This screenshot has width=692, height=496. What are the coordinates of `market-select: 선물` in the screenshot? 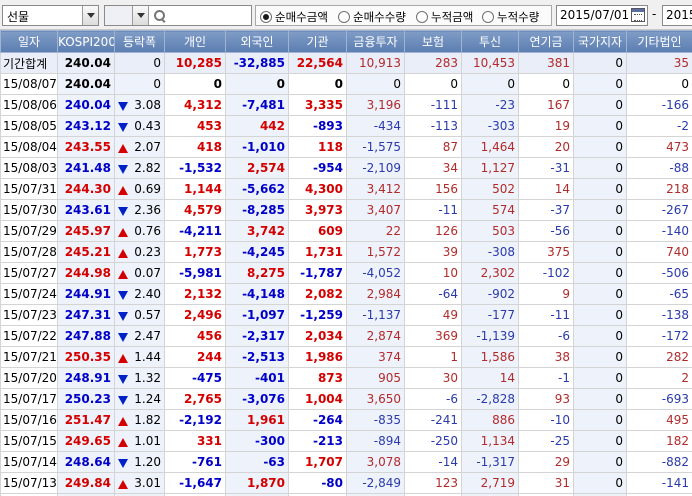 It's located at (50, 15).